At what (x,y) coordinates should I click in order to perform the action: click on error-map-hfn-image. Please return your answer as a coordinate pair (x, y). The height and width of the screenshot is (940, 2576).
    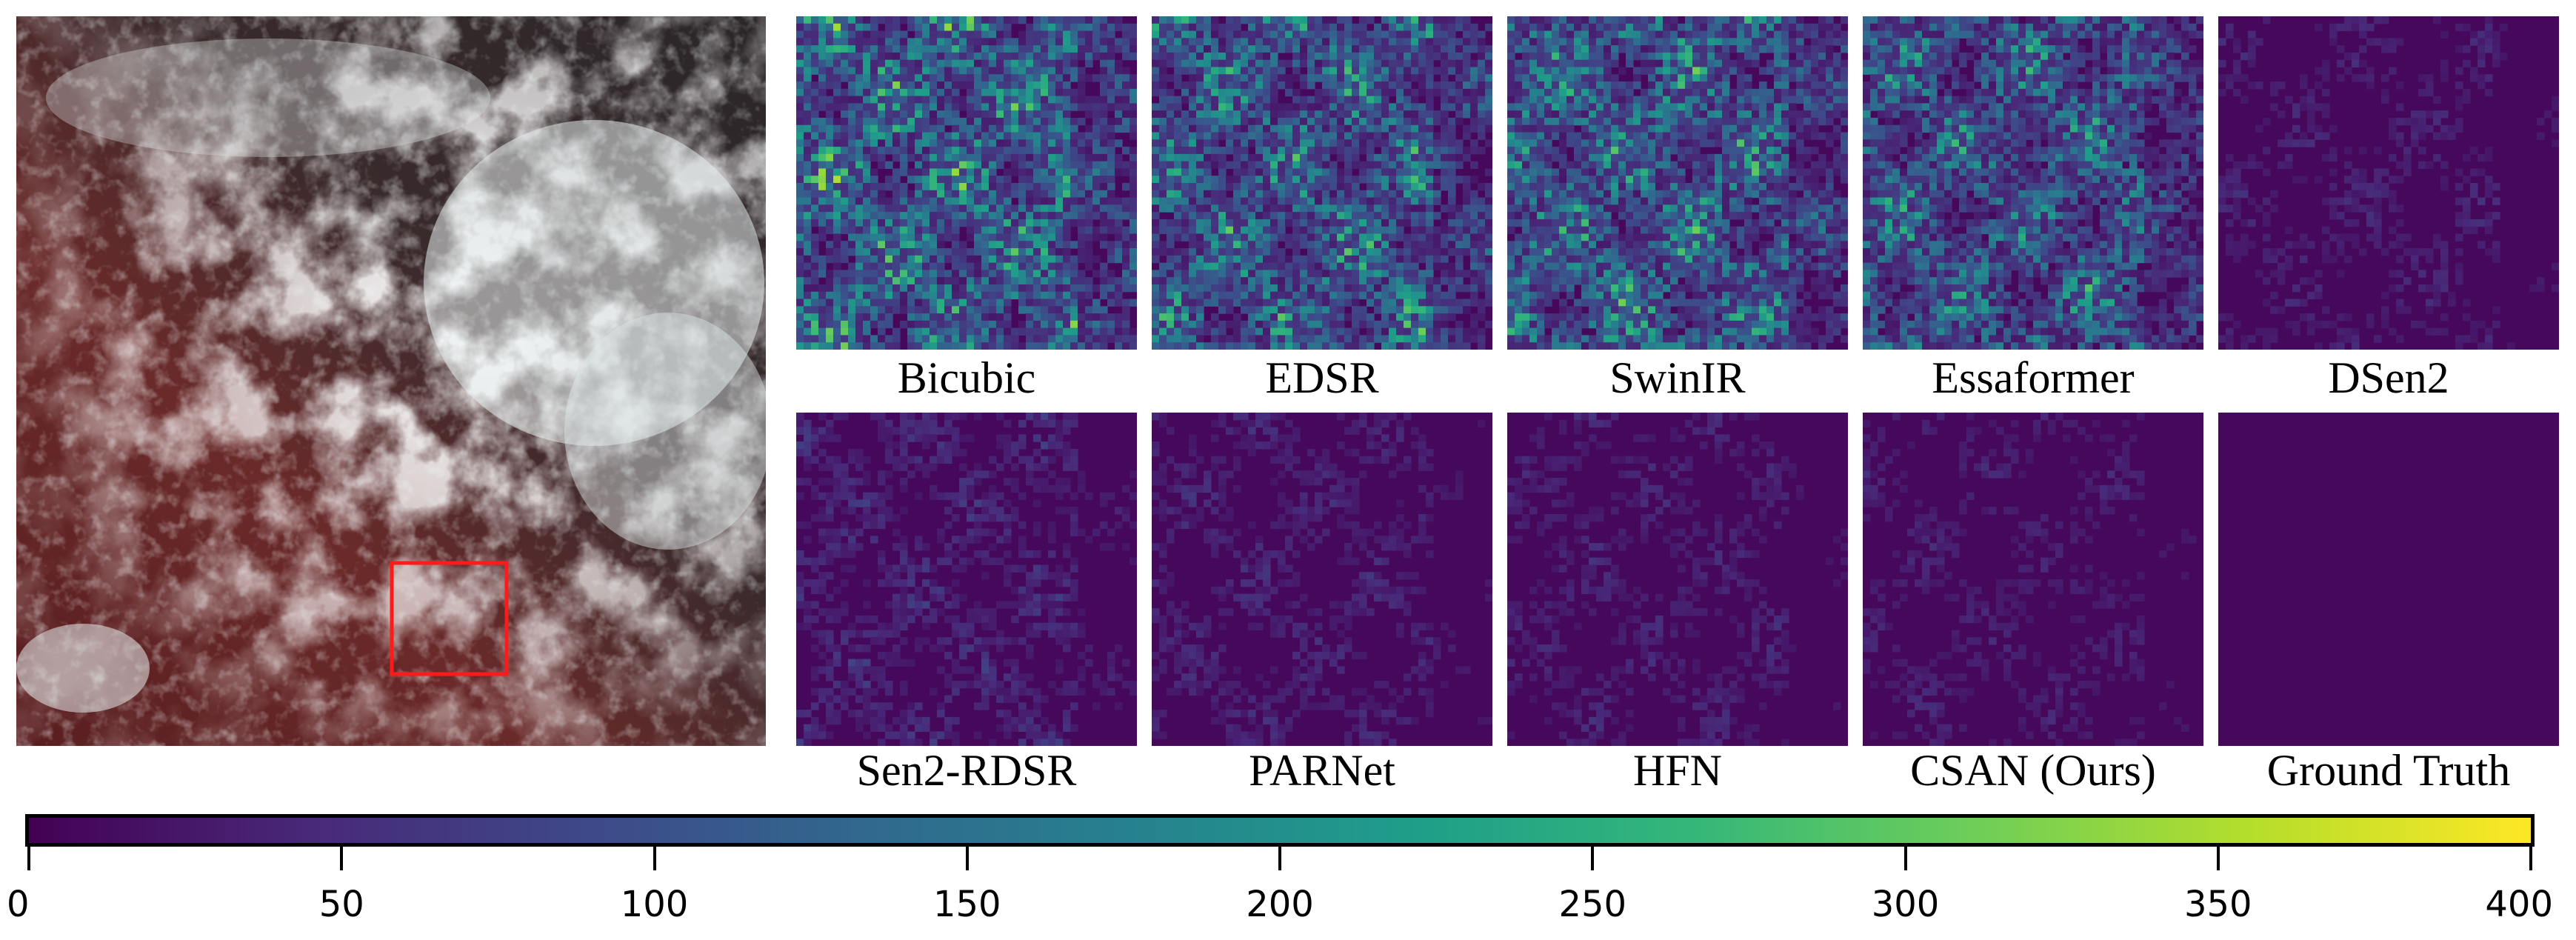
    Looking at the image, I should click on (1678, 579).